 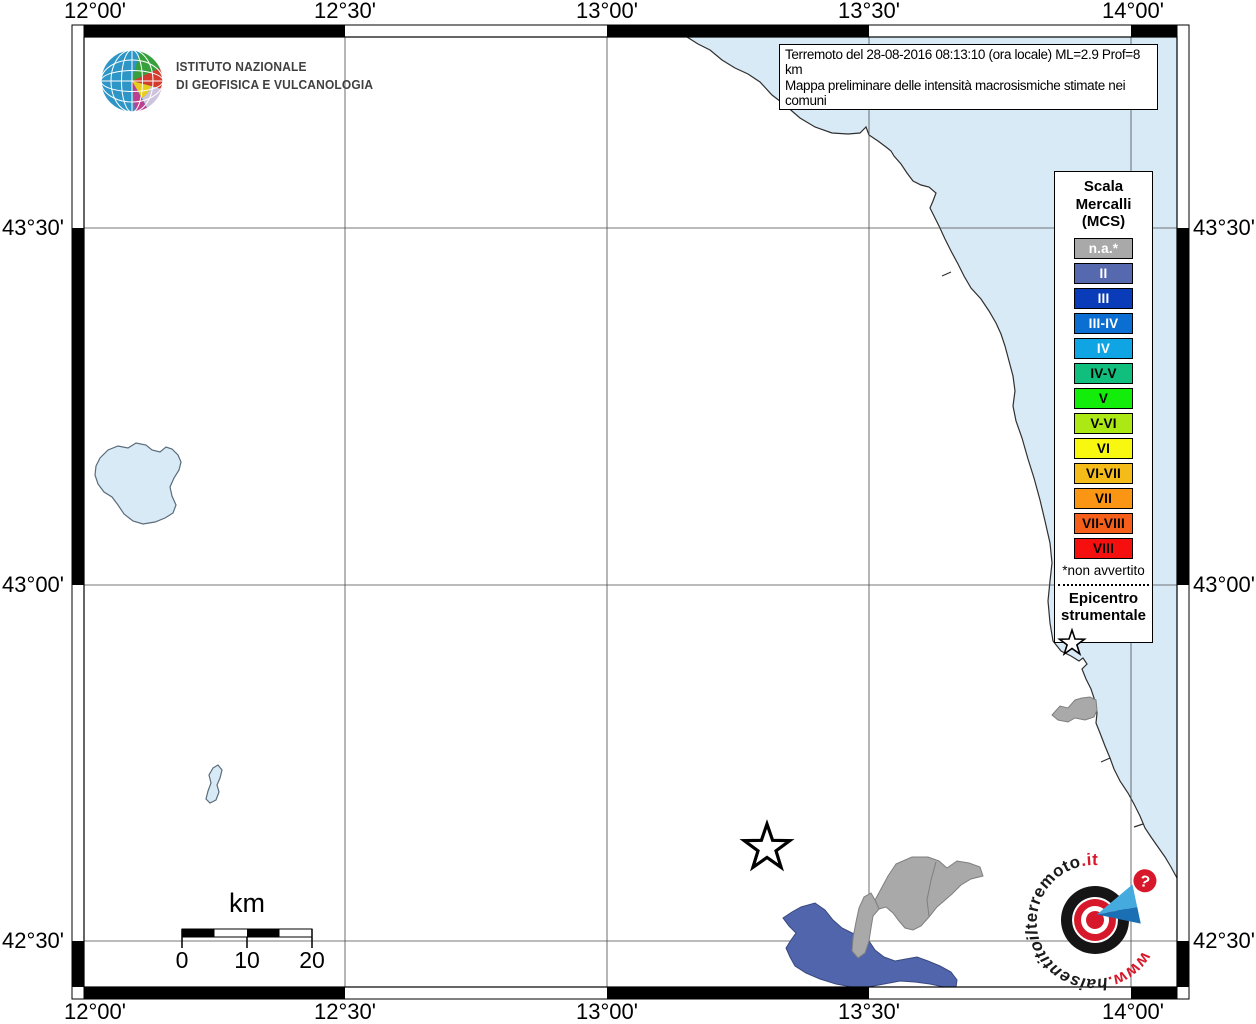 I want to click on axis-bottom-12-30: 12°30', so click(x=345, y=1011).